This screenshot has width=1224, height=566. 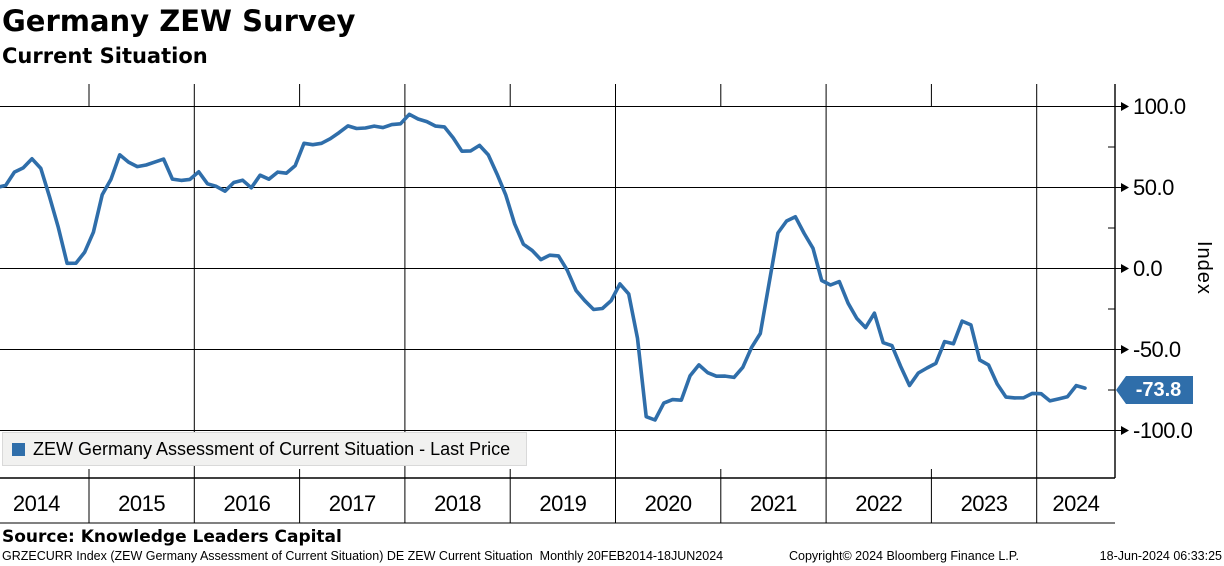 What do you see at coordinates (1163, 430) in the screenshot?
I see `y-tick-label: -100.0` at bounding box center [1163, 430].